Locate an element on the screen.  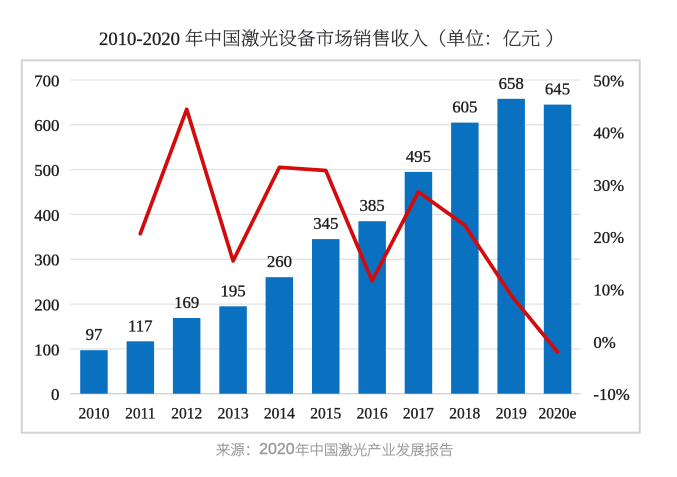
svg-text: 2010-2020 is located at coordinates (139, 39).